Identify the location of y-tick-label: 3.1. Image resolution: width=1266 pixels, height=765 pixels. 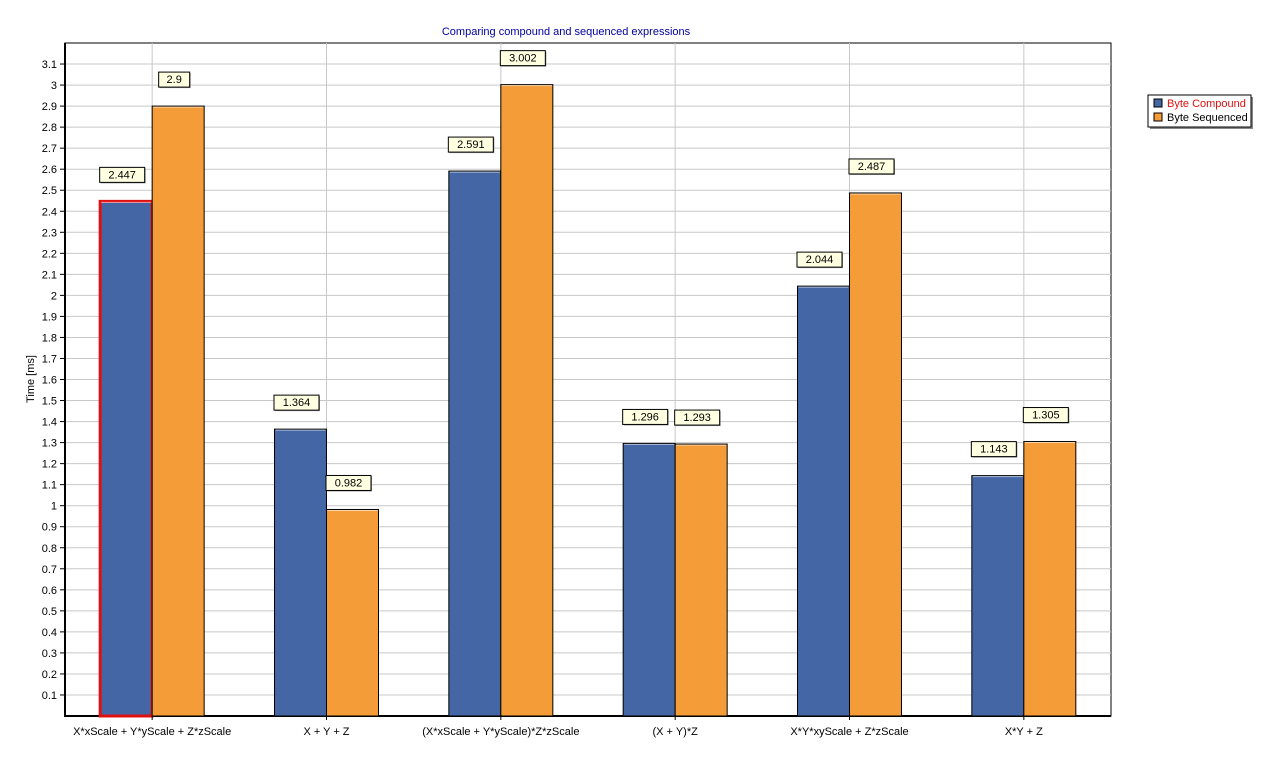
(49, 65).